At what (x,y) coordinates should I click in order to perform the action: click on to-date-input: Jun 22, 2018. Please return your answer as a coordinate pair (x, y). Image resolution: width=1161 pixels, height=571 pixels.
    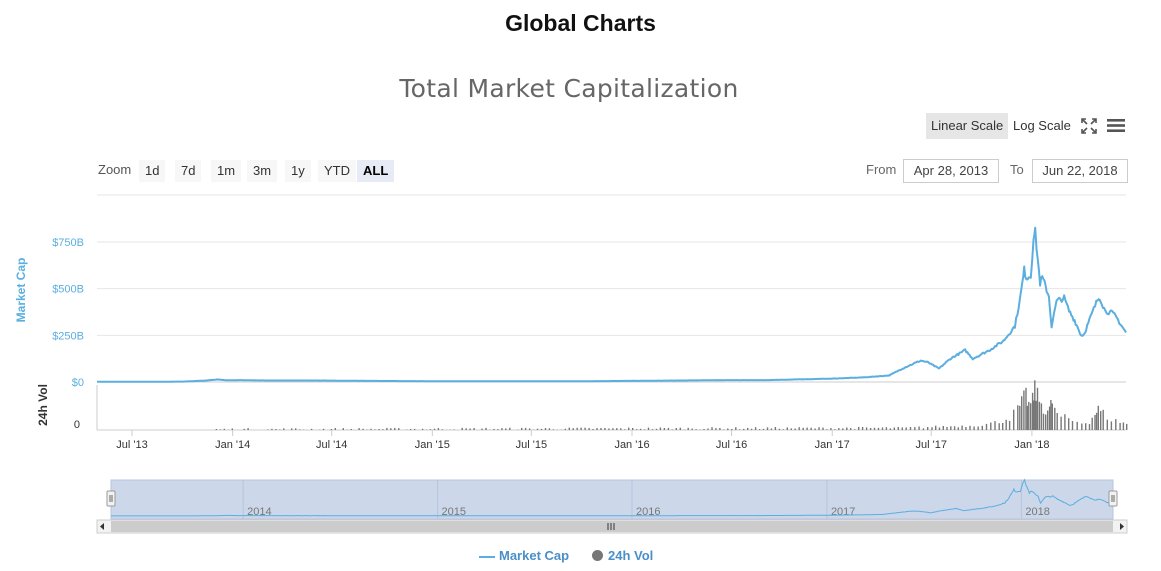
    Looking at the image, I should click on (1080, 171).